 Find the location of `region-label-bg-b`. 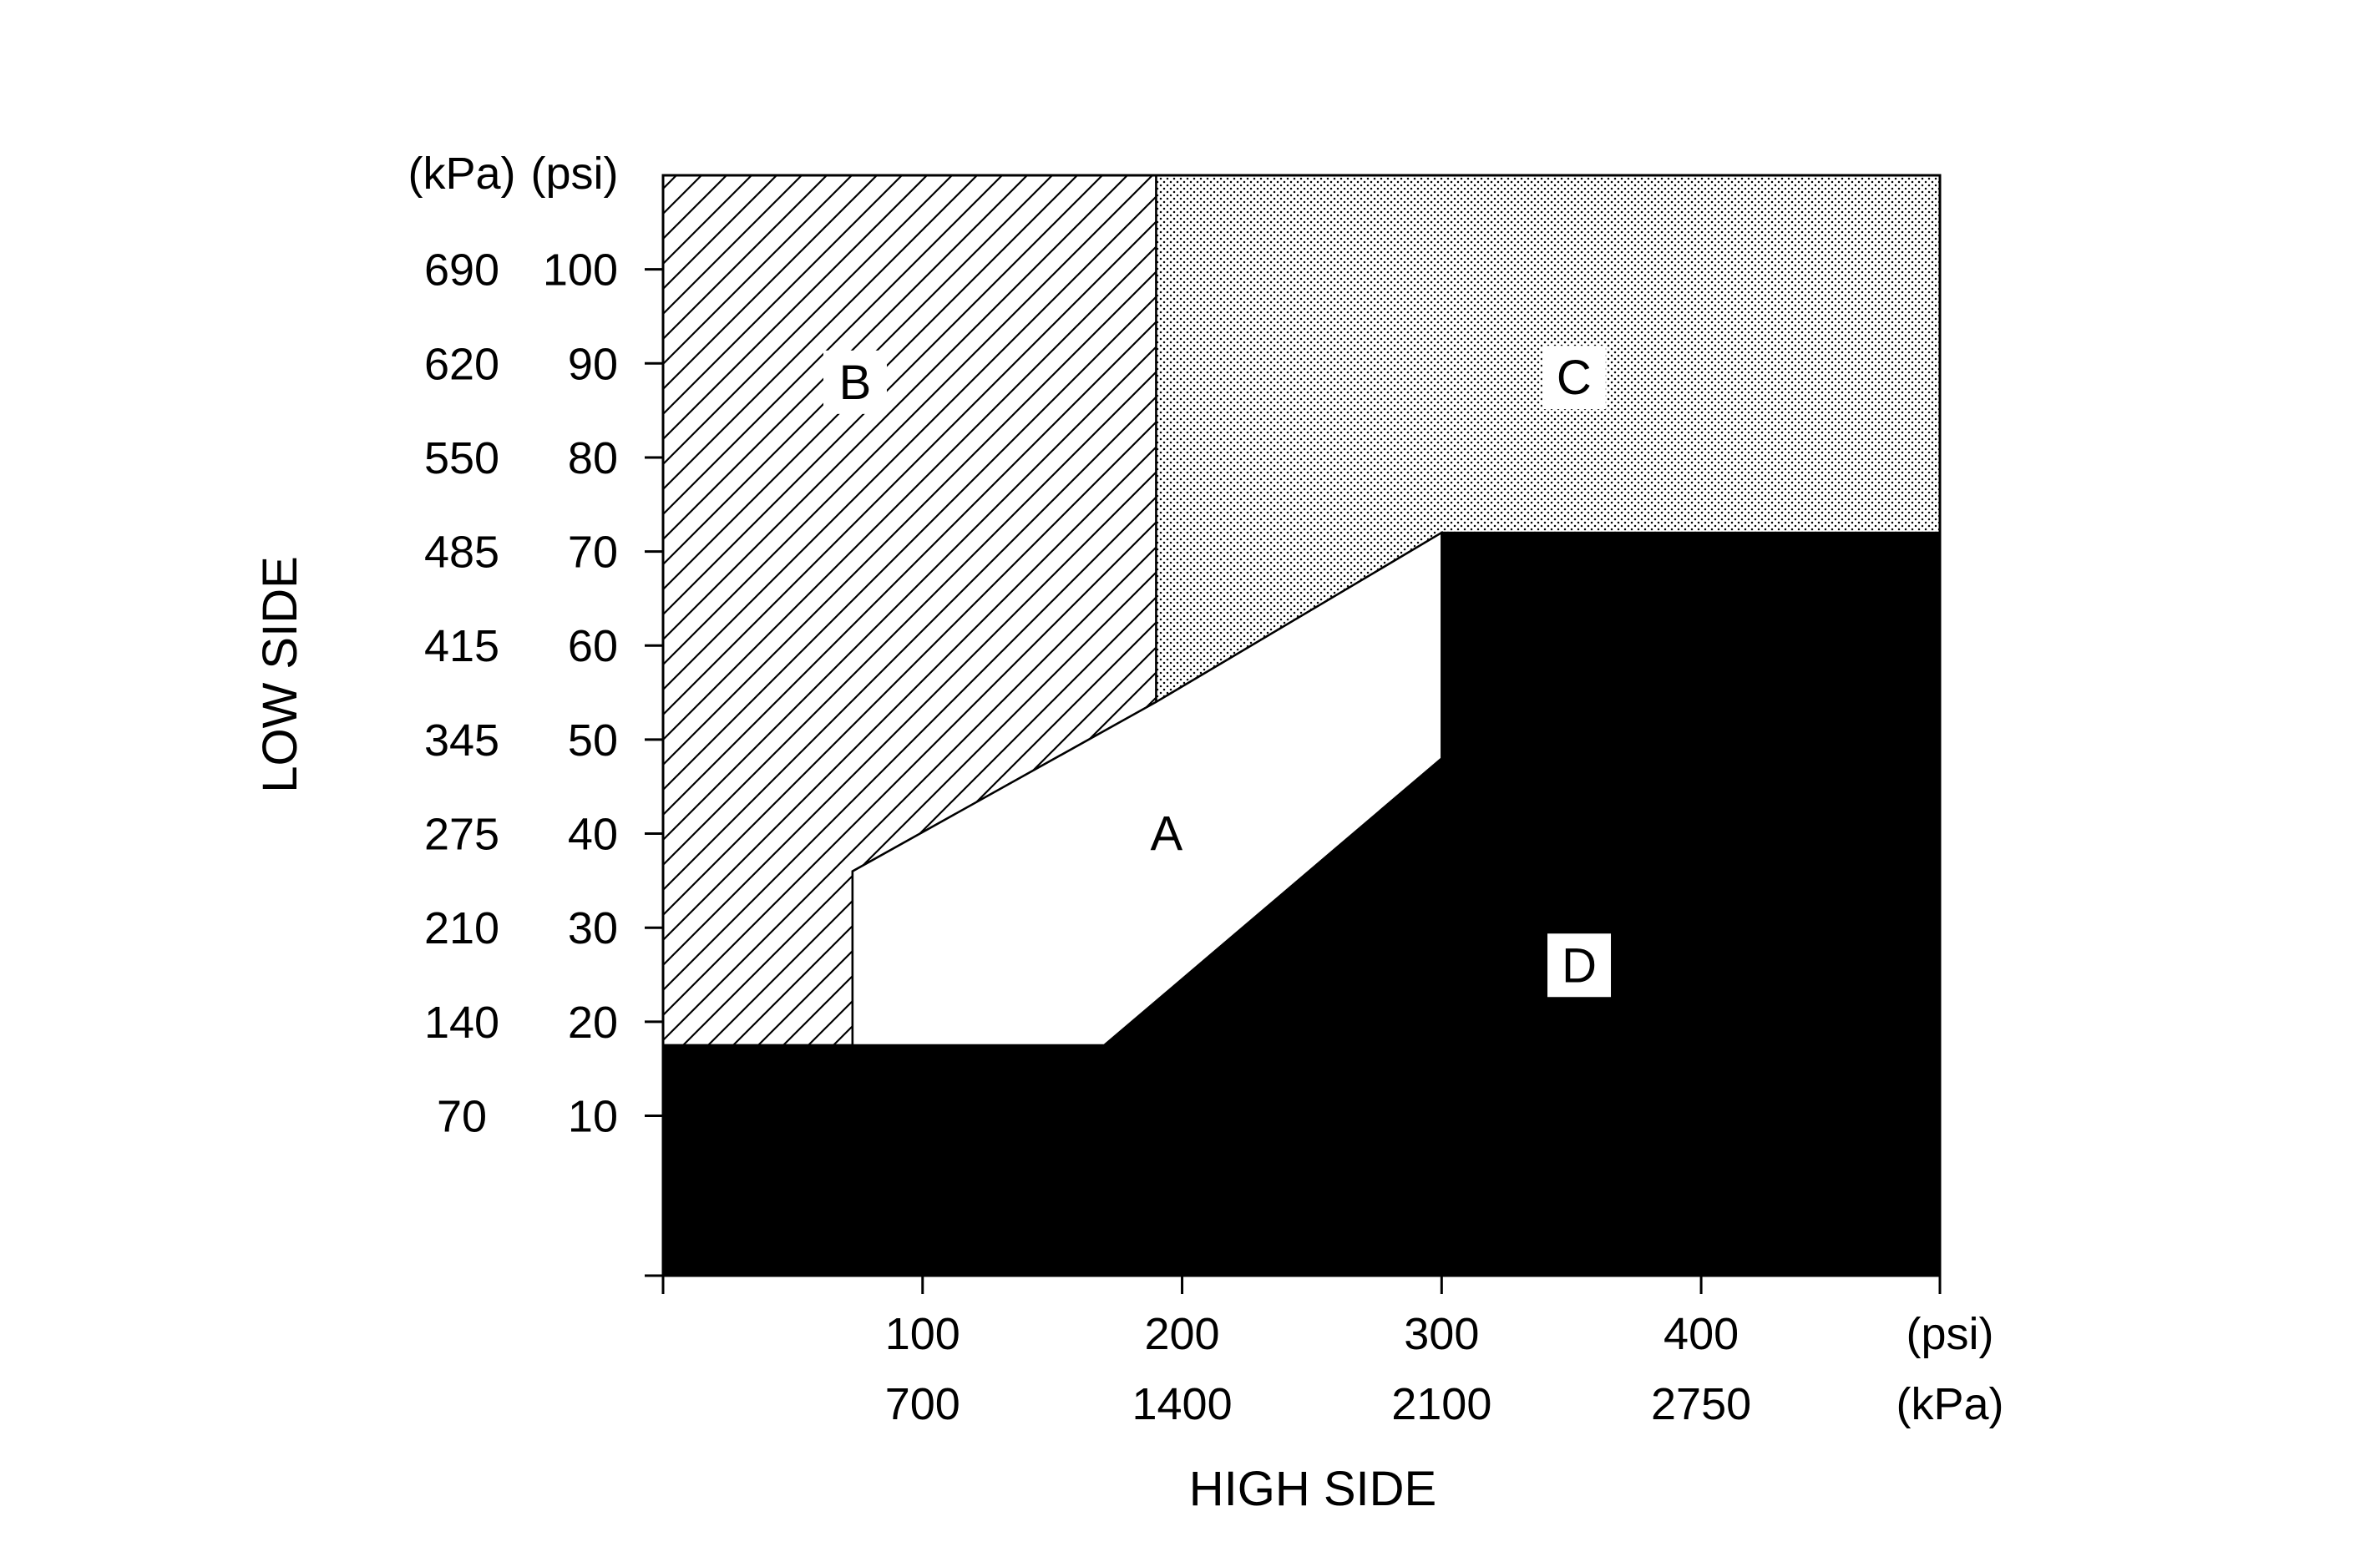

region-label-bg-b is located at coordinates (855, 382).